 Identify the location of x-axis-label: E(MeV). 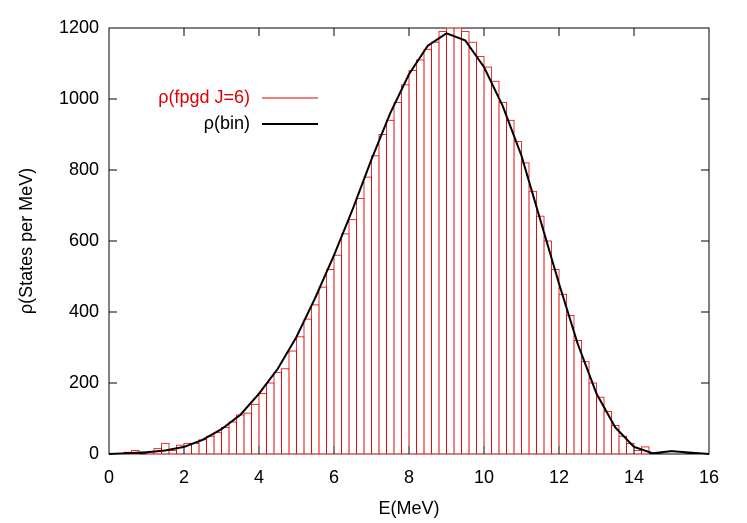
(408, 508).